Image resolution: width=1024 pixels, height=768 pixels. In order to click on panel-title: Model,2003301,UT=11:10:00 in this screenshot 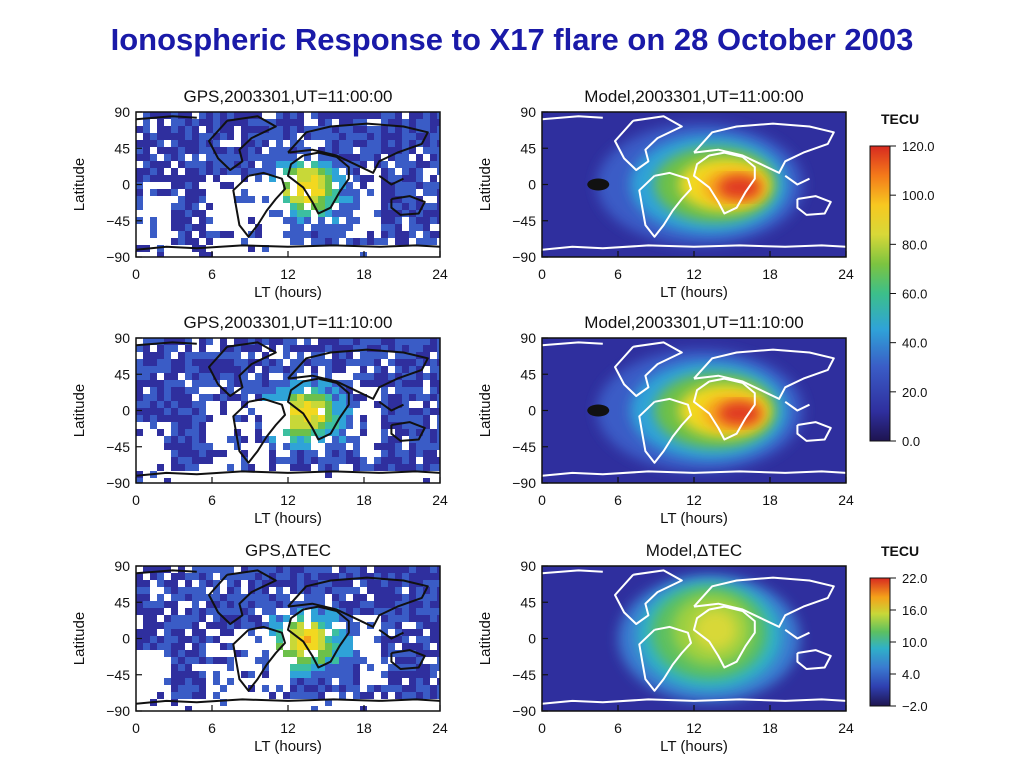, I will do `click(693, 322)`.